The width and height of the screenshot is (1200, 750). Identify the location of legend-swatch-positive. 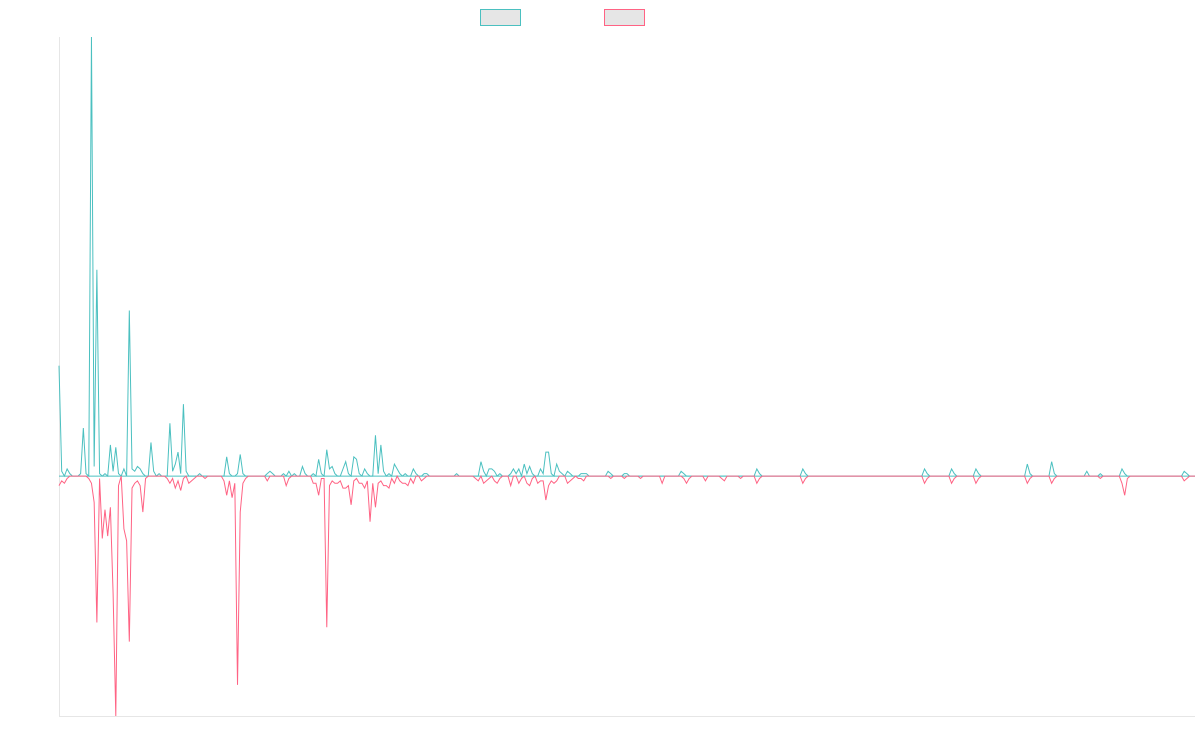
(500, 17).